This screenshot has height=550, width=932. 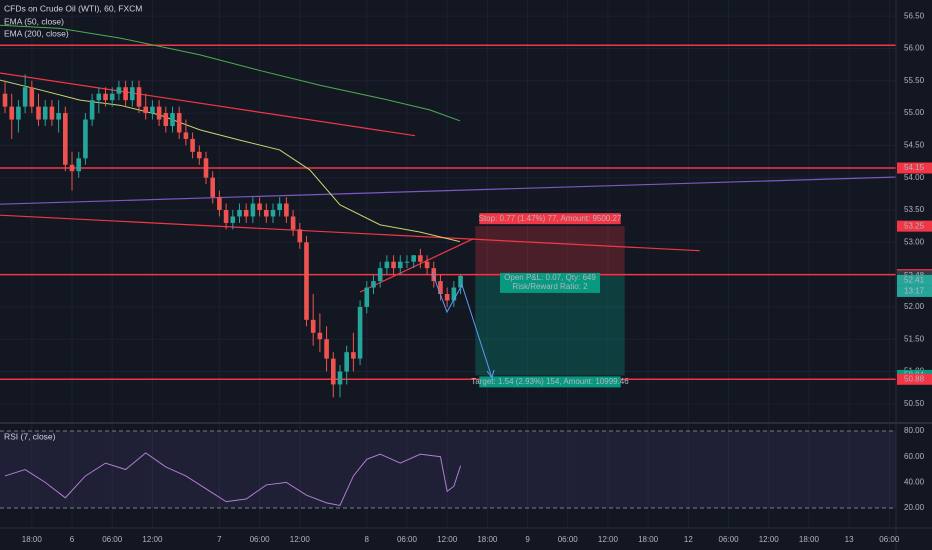 I want to click on x-tick-label: 13, so click(x=849, y=539).